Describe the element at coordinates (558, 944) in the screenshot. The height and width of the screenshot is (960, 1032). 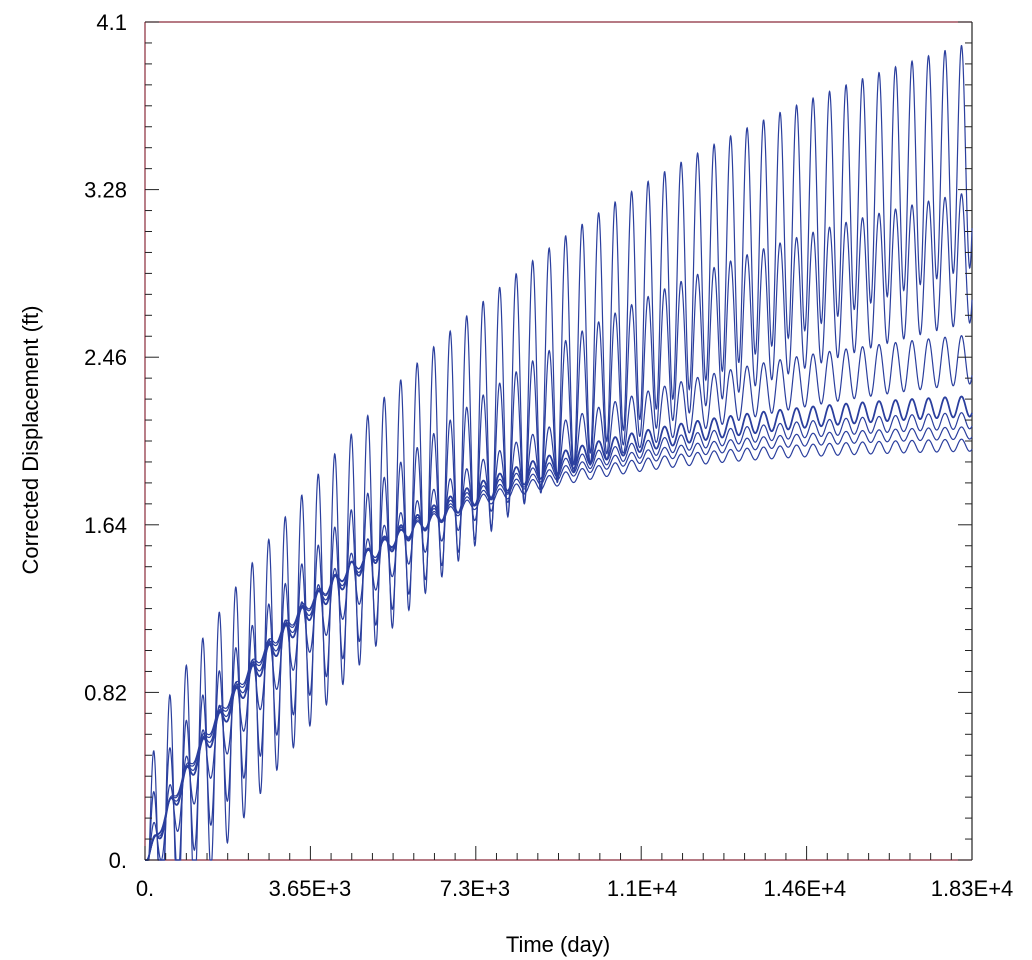
I see `x-axis-title: Time (day)` at that location.